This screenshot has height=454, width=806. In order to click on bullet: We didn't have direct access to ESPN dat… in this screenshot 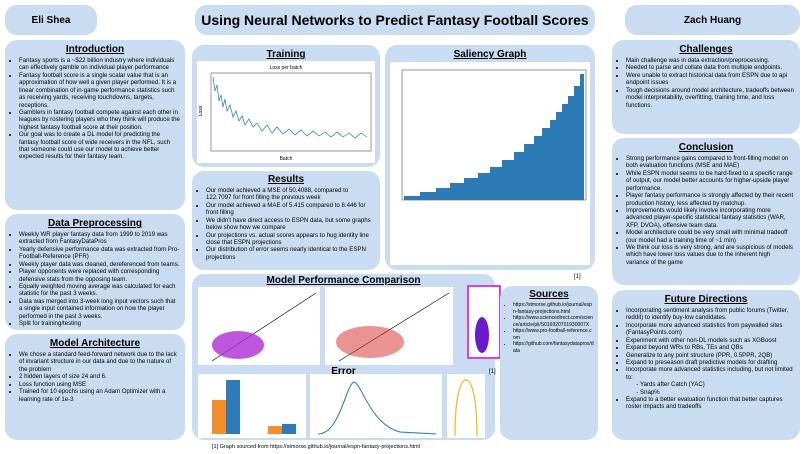, I will do `click(290, 224)`.